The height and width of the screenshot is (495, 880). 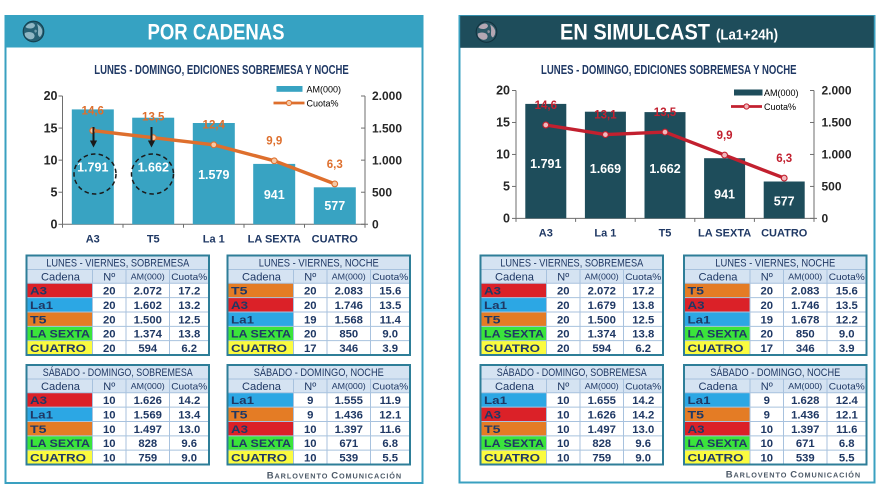 I want to click on svg-text: 1.497, so click(x=602, y=430).